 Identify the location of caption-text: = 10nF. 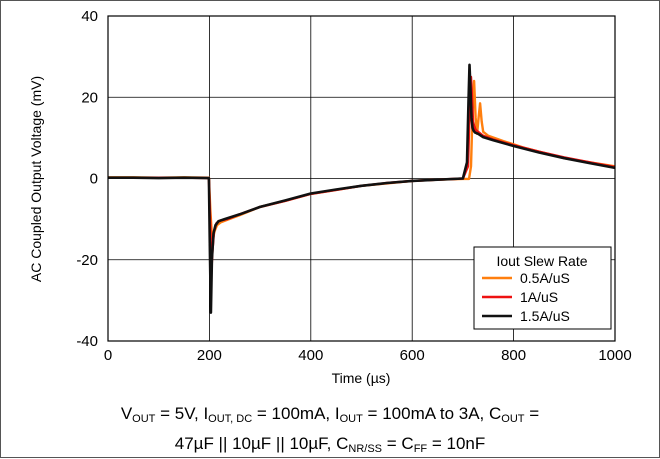
(456, 443).